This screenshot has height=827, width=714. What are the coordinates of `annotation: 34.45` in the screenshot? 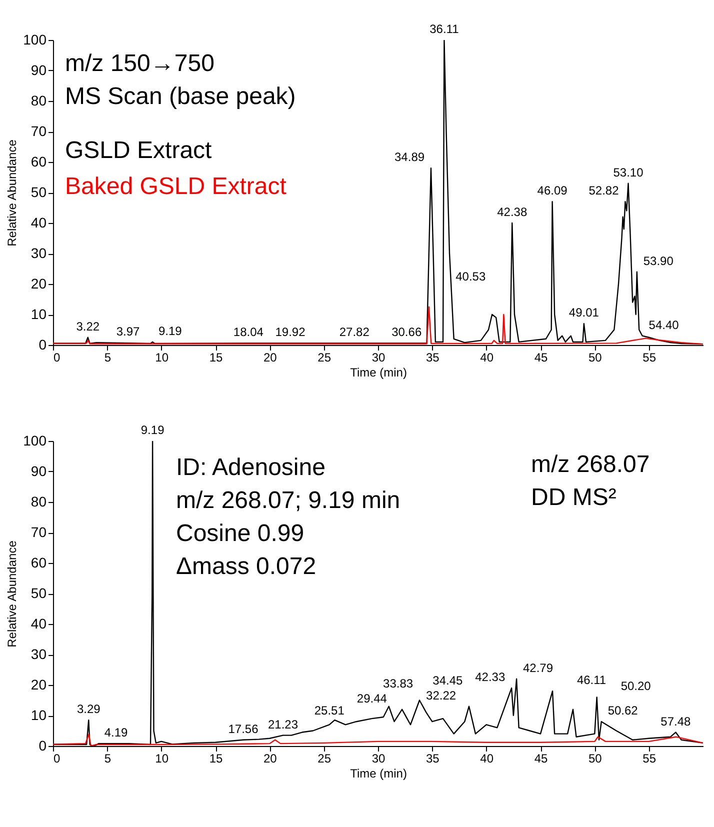 It's located at (447, 680).